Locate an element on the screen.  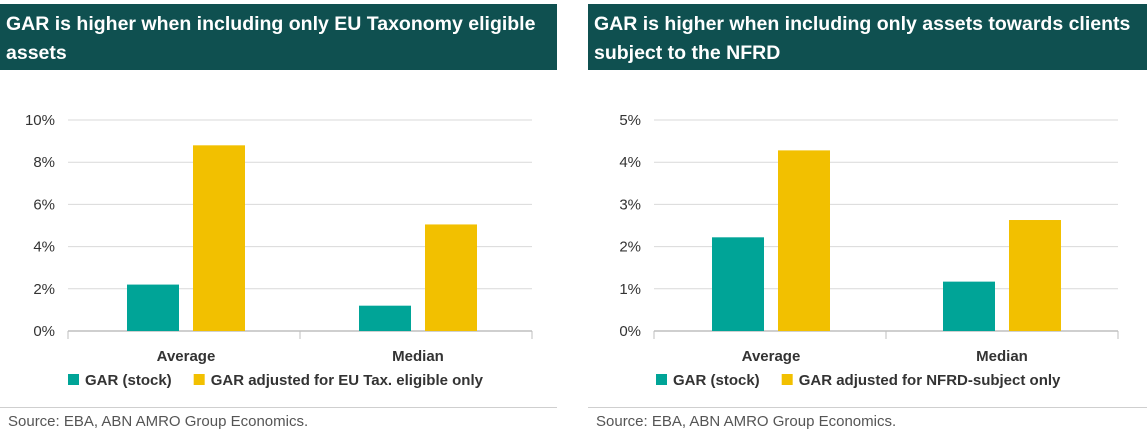
y-tick-label: 3% is located at coordinates (630, 204).